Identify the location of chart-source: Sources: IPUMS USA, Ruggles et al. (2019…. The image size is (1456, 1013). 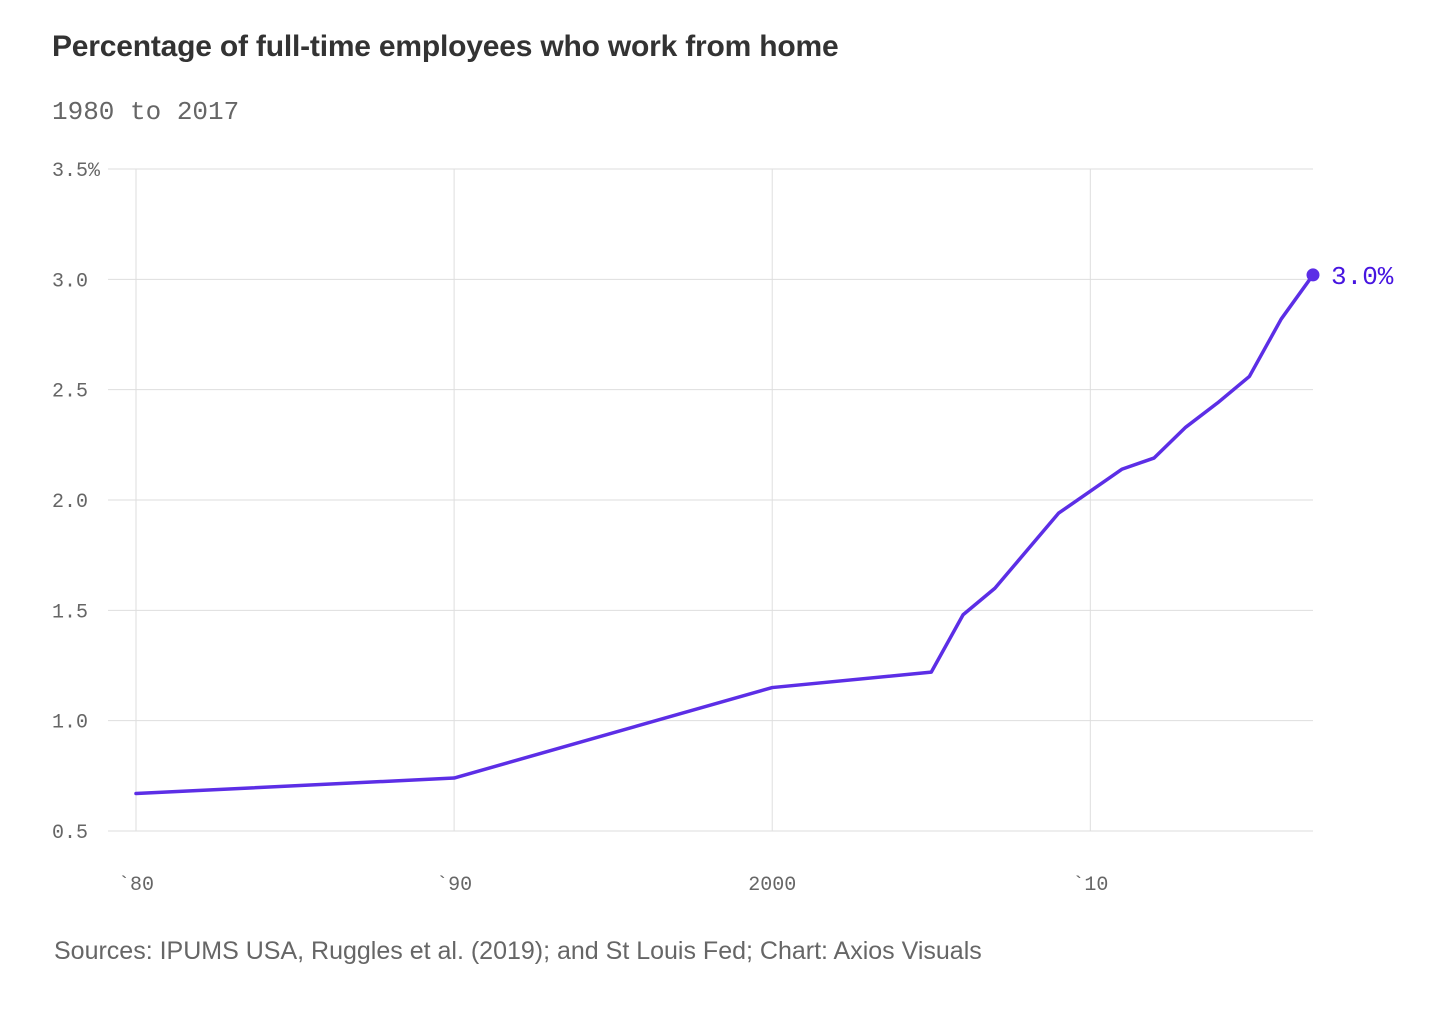
(518, 951).